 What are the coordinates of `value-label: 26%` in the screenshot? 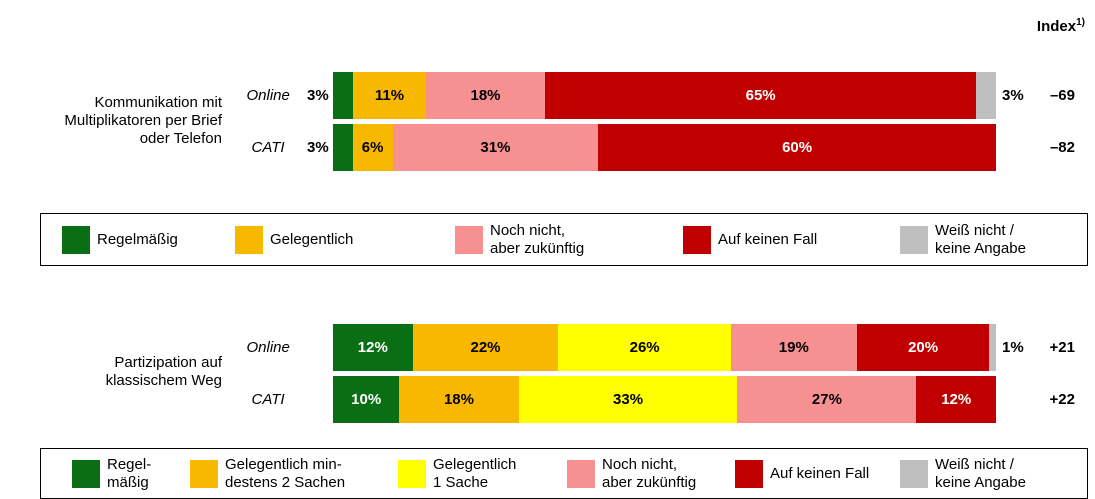 It's located at (644, 347).